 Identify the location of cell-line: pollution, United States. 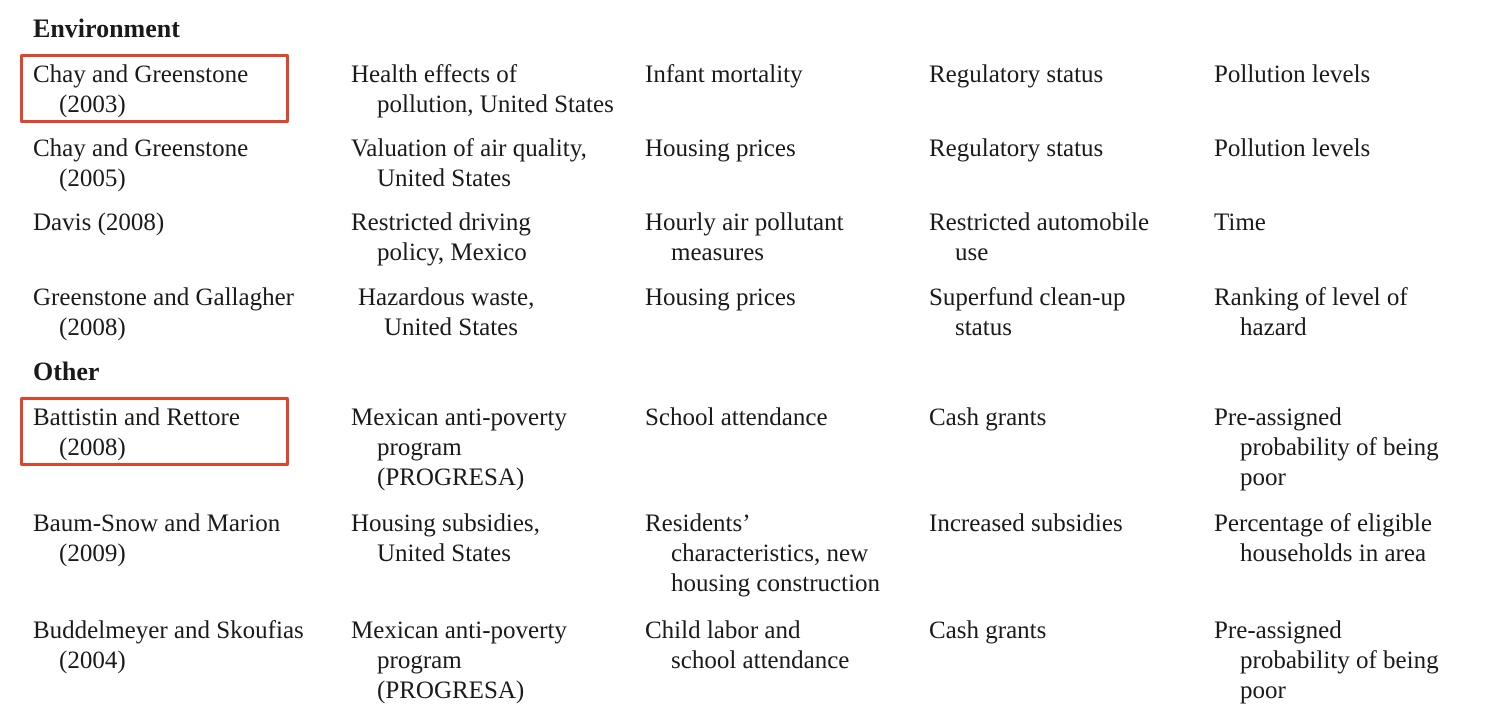
(495, 104).